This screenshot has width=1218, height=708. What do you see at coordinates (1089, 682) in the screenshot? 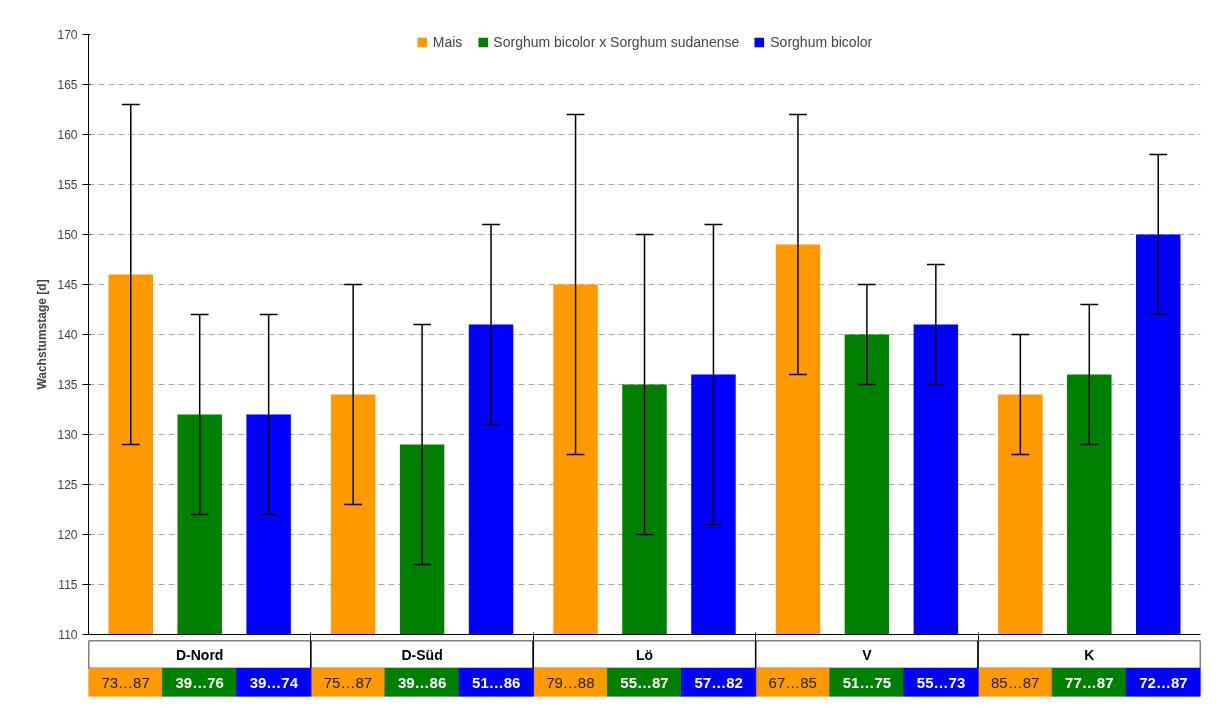
I see `text: 77…87` at bounding box center [1089, 682].